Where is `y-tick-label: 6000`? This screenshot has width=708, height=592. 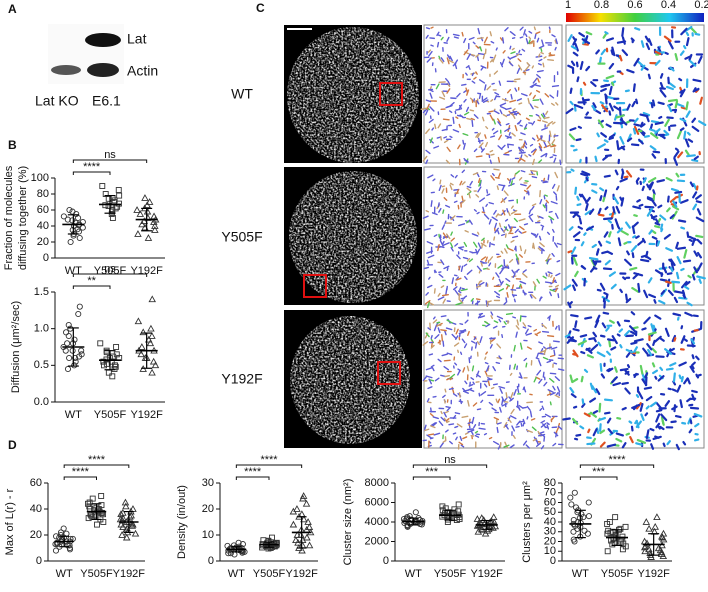 y-tick-label: 6000 is located at coordinates (377, 502).